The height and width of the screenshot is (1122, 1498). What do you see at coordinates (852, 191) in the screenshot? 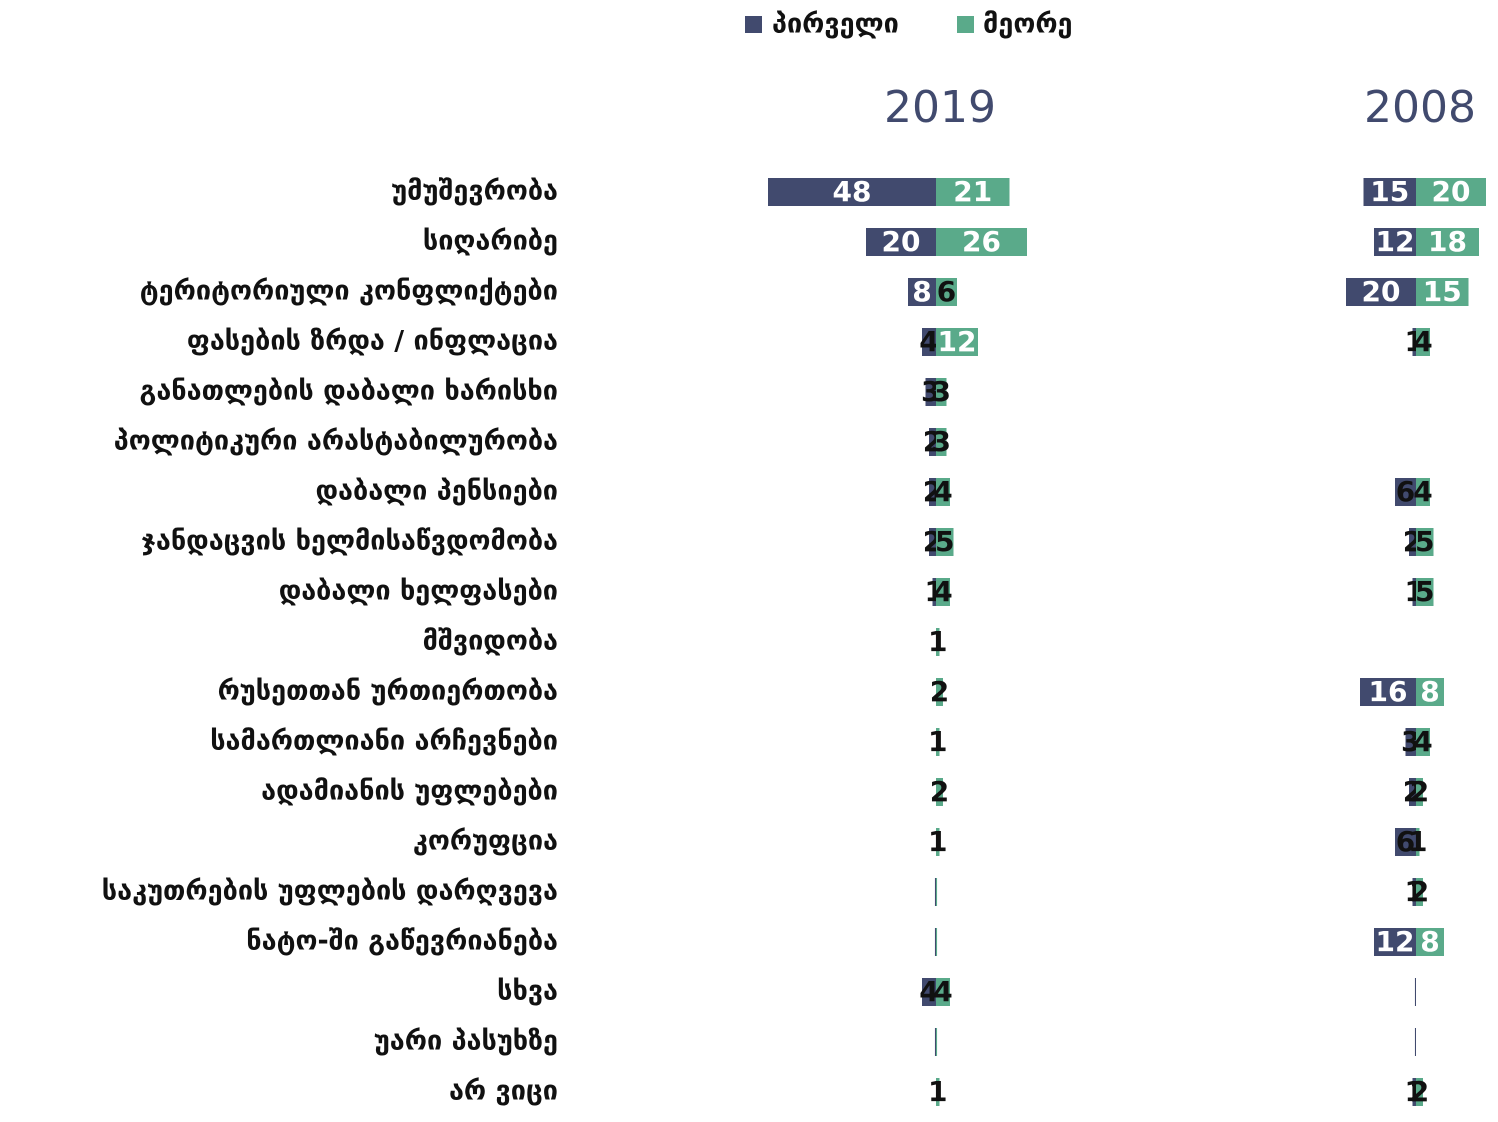
I see `value-label: 48` at bounding box center [852, 191].